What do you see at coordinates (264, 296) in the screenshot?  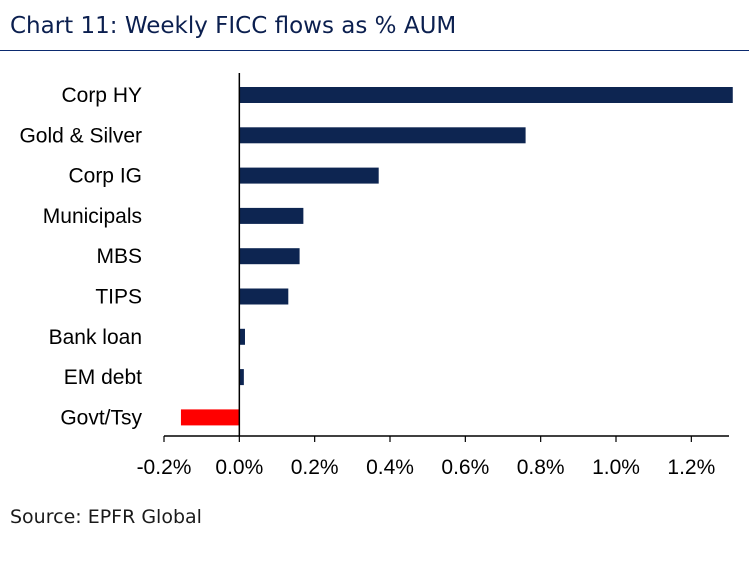 I see `bar-tips` at bounding box center [264, 296].